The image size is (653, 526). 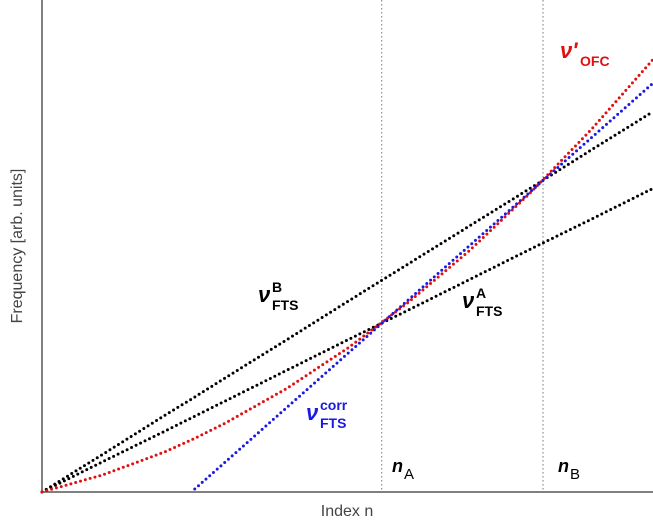 I want to click on annotation-symbol: ν', so click(x=569, y=50).